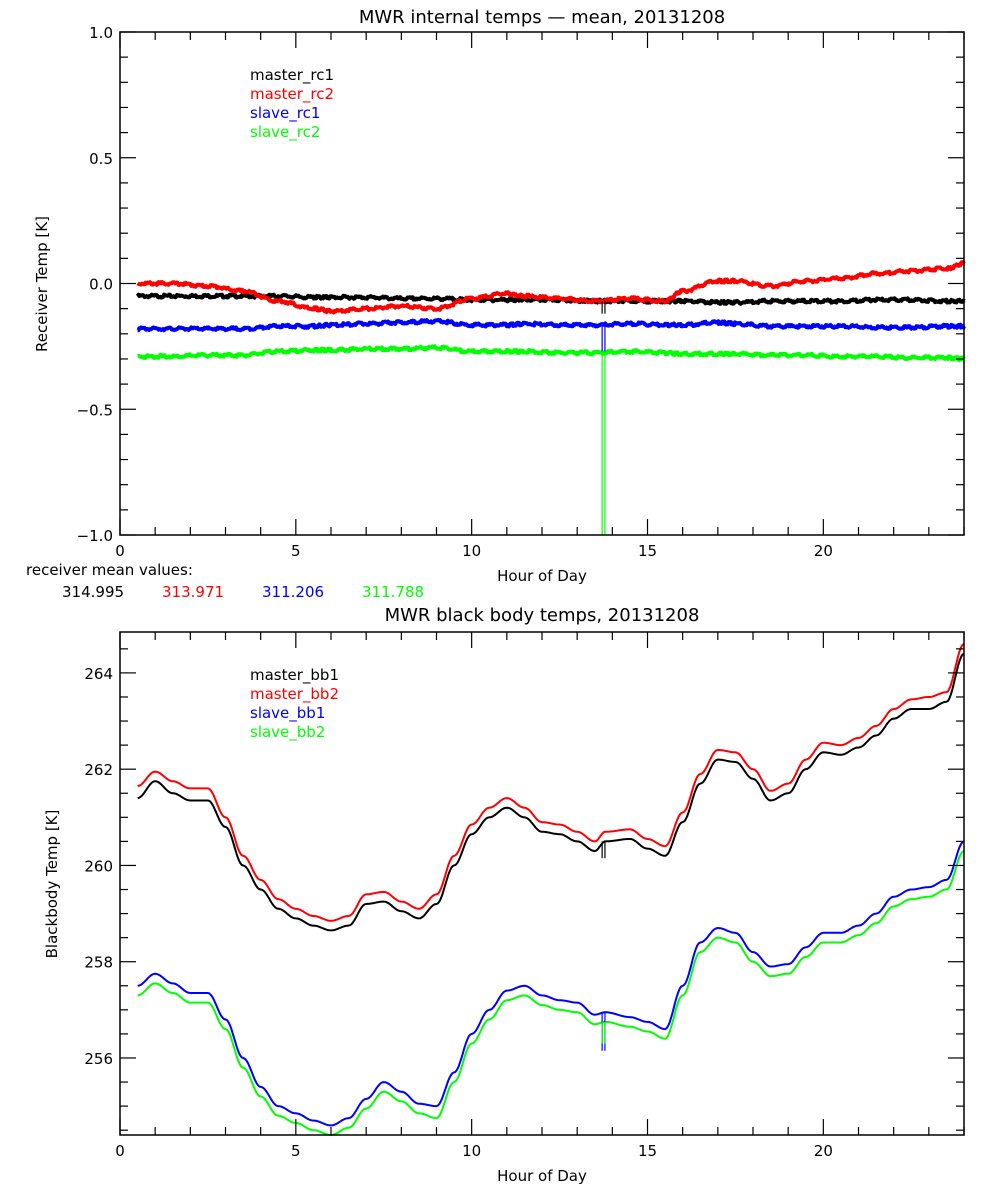 Image resolution: width=1000 pixels, height=1200 pixels. Describe the element at coordinates (95, 536) in the screenshot. I see `y-tick-label: −1.0` at that location.